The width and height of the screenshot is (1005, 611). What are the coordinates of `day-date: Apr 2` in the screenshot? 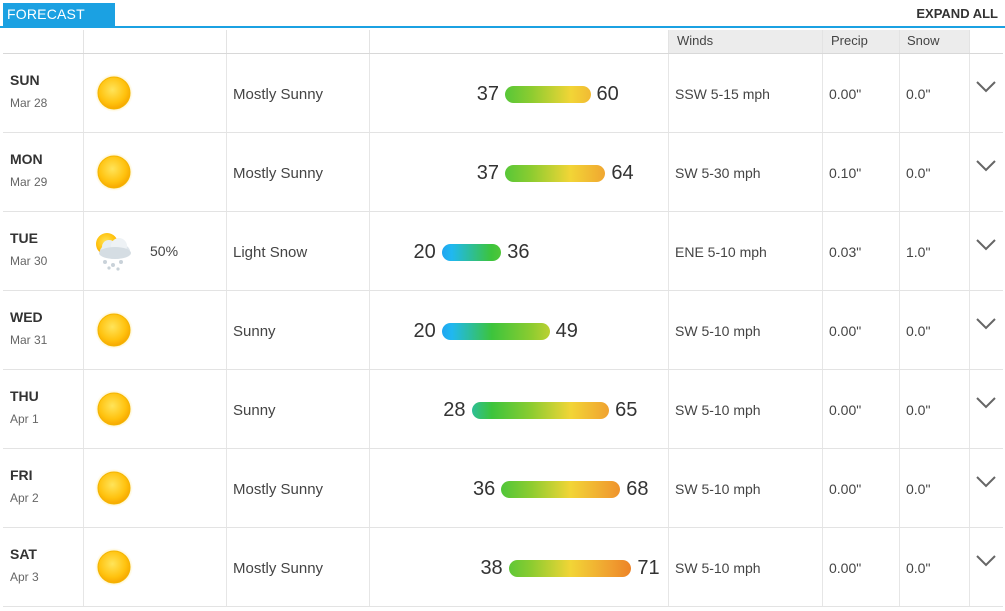 It's located at (24, 498).